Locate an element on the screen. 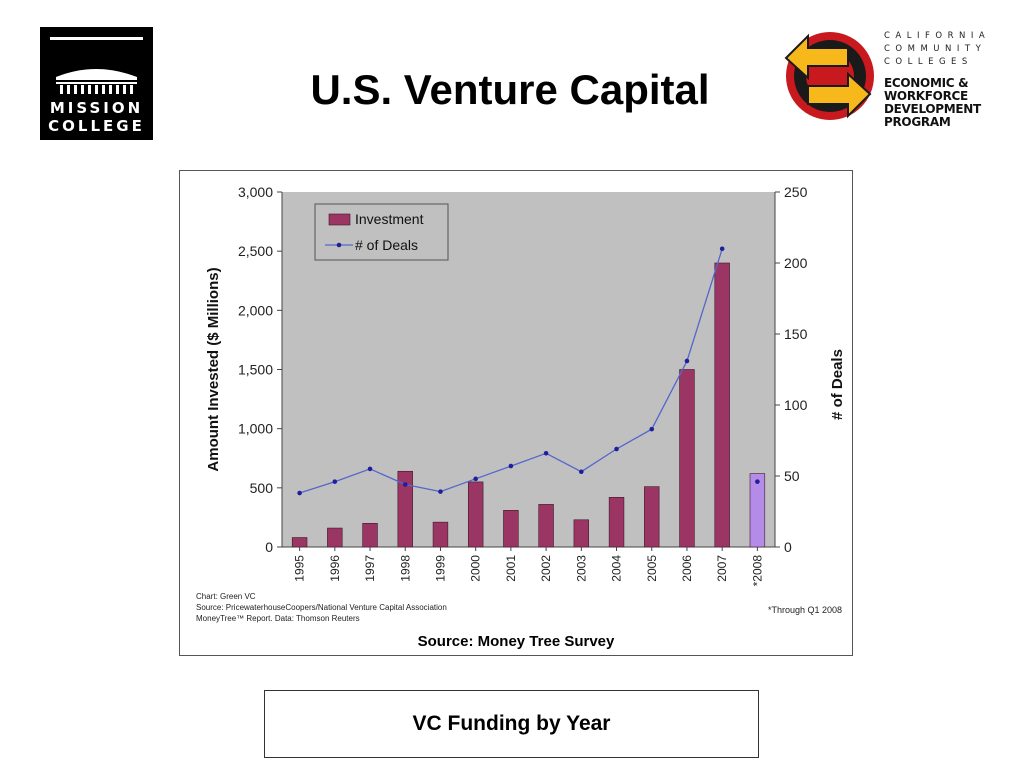  y2-tick-label: 100 is located at coordinates (796, 405).